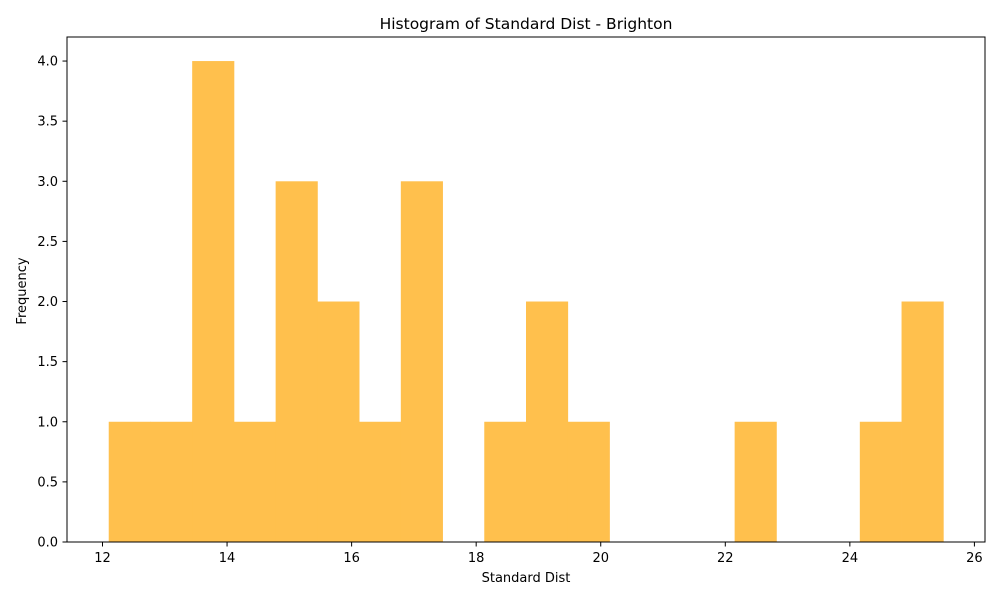 Image resolution: width=1000 pixels, height=604 pixels. What do you see at coordinates (47, 122) in the screenshot?
I see `y-tick-label: 3.5` at bounding box center [47, 122].